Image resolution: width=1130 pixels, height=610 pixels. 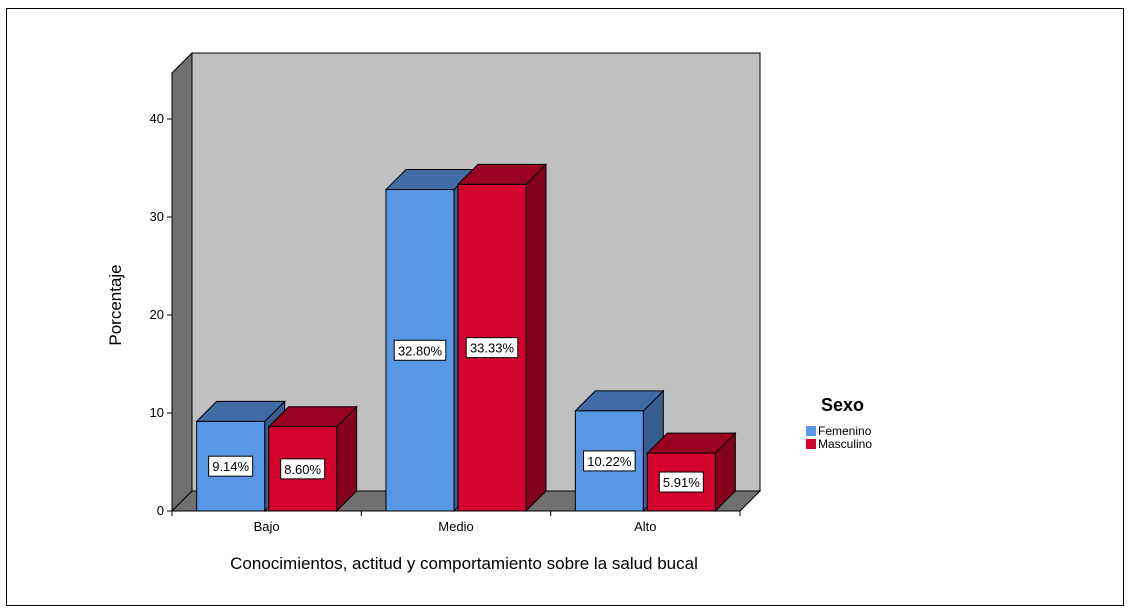 I want to click on y-tick-label: 30, so click(x=157, y=216).